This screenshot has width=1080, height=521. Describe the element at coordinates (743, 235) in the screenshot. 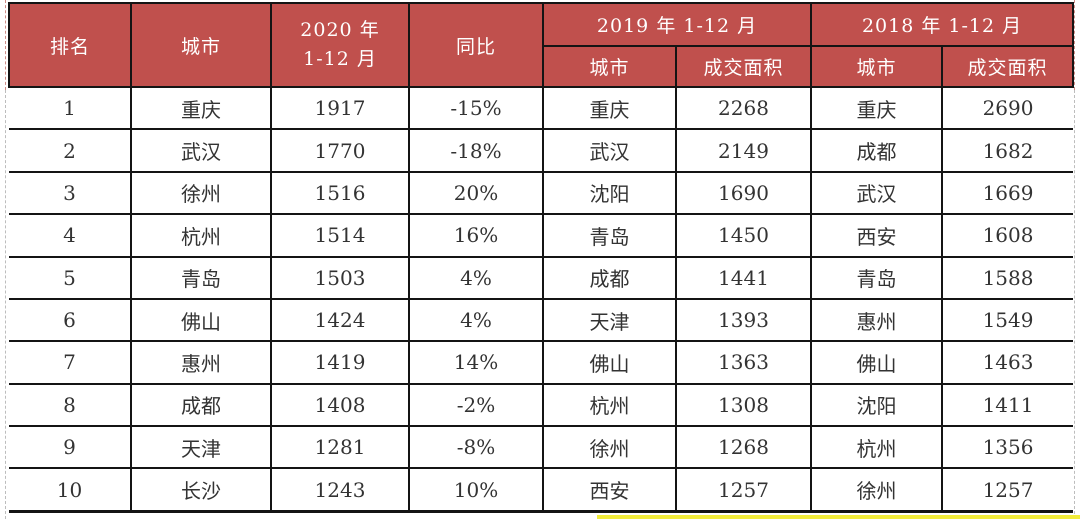

I see `cell-2019-area: 1450` at that location.